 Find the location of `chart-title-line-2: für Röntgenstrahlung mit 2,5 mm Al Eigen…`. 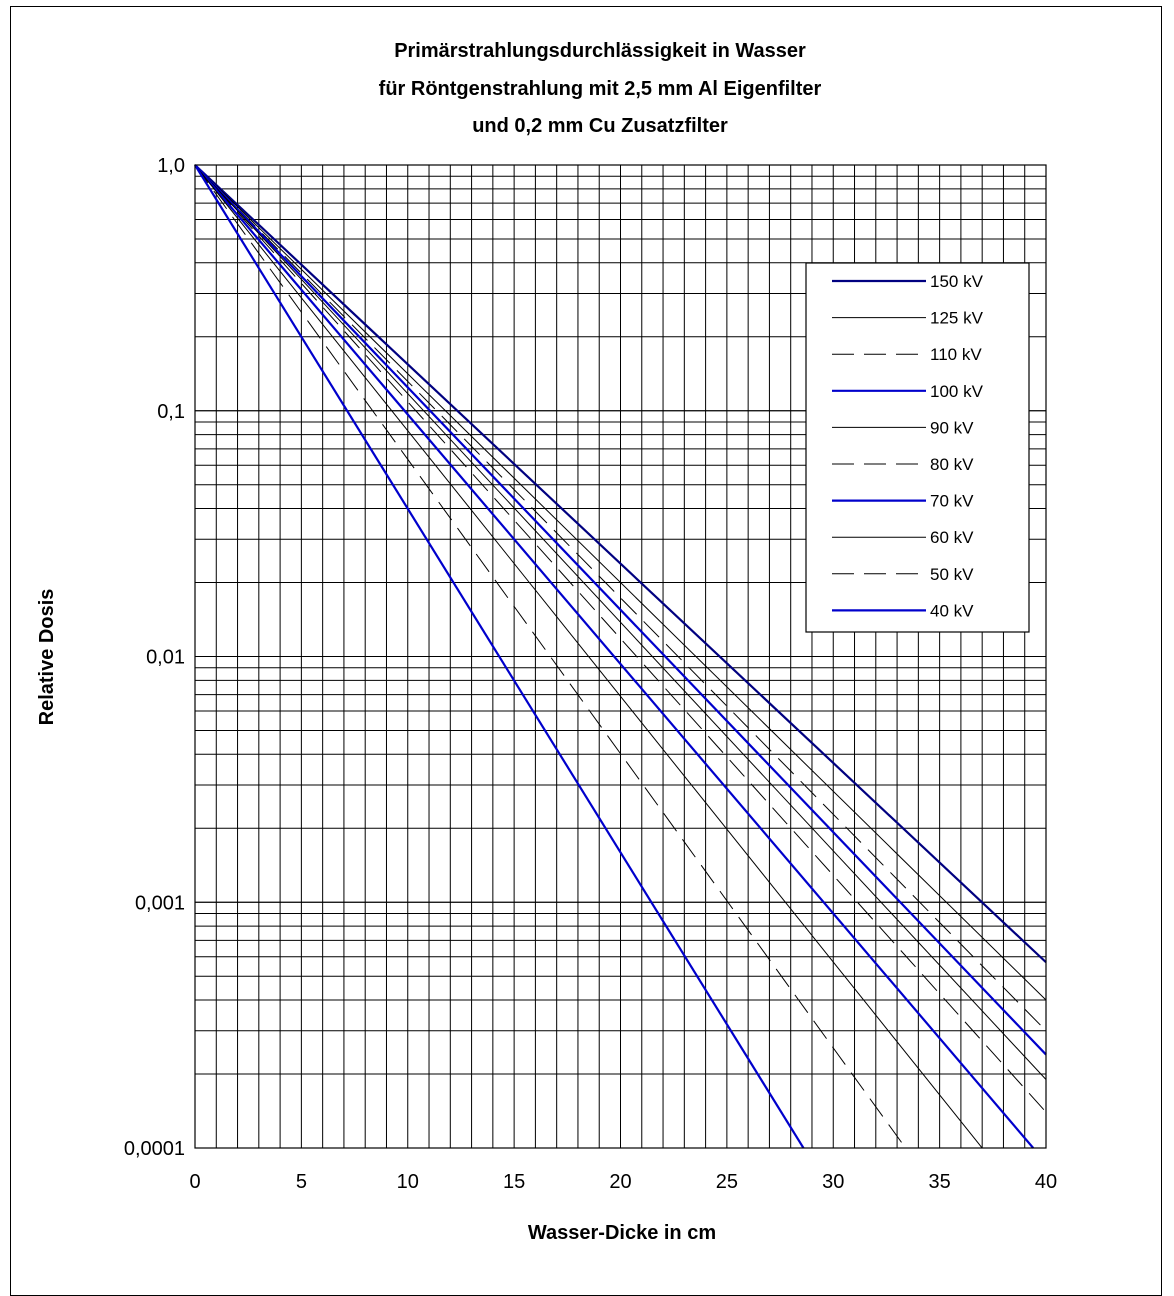

chart-title-line-2: für Röntgenstrahlung mit 2,5 mm Al Eigen… is located at coordinates (600, 89).